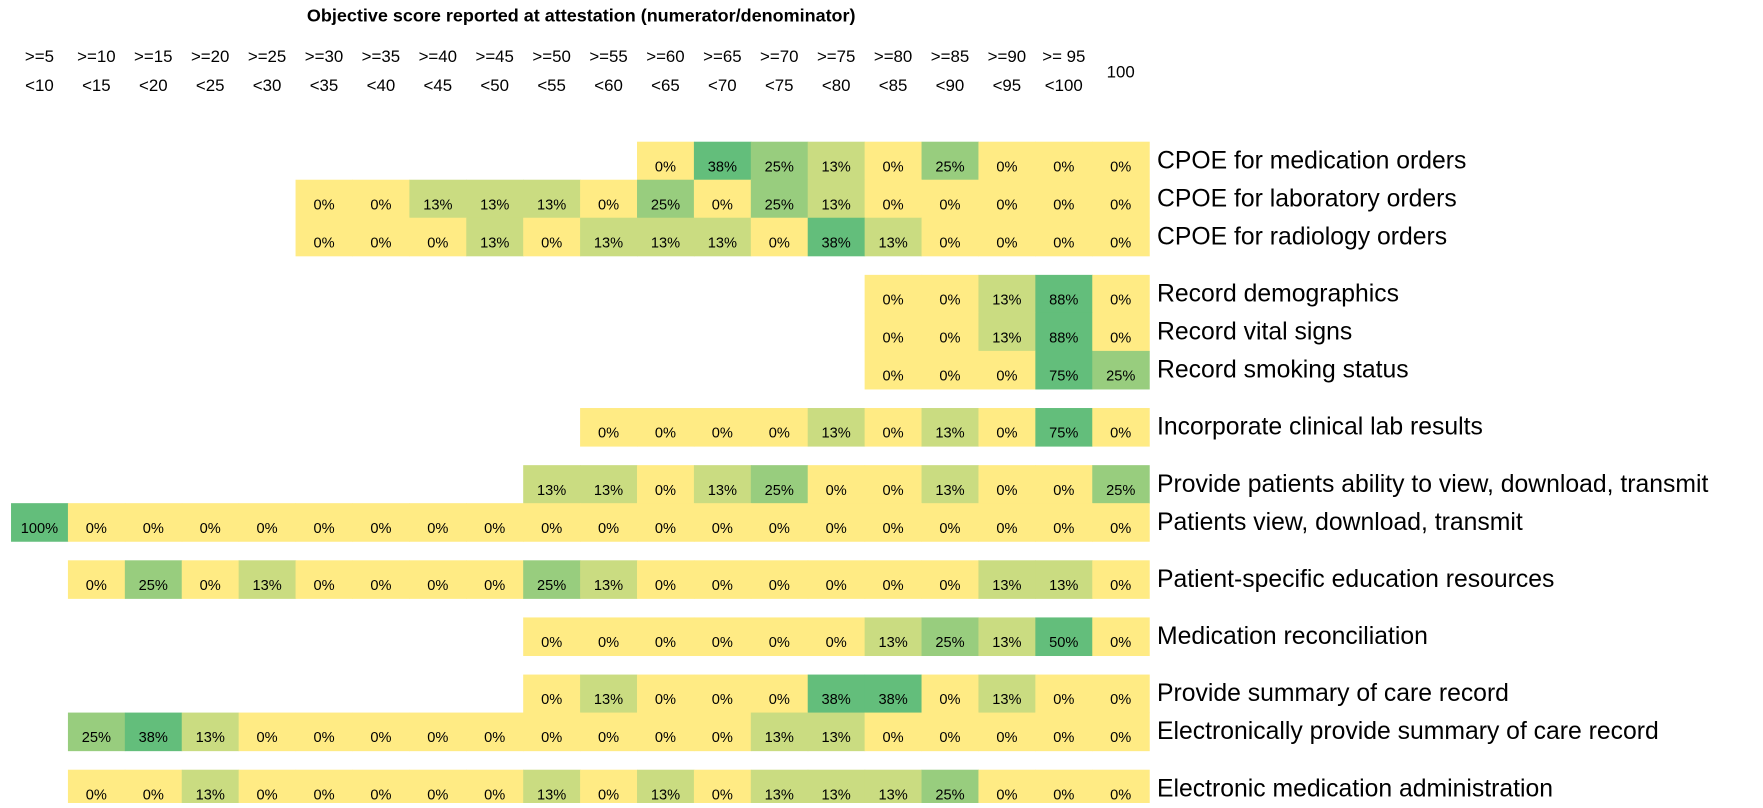 The width and height of the screenshot is (1763, 808). What do you see at coordinates (1283, 370) in the screenshot?
I see `row-label: Record smoking status` at bounding box center [1283, 370].